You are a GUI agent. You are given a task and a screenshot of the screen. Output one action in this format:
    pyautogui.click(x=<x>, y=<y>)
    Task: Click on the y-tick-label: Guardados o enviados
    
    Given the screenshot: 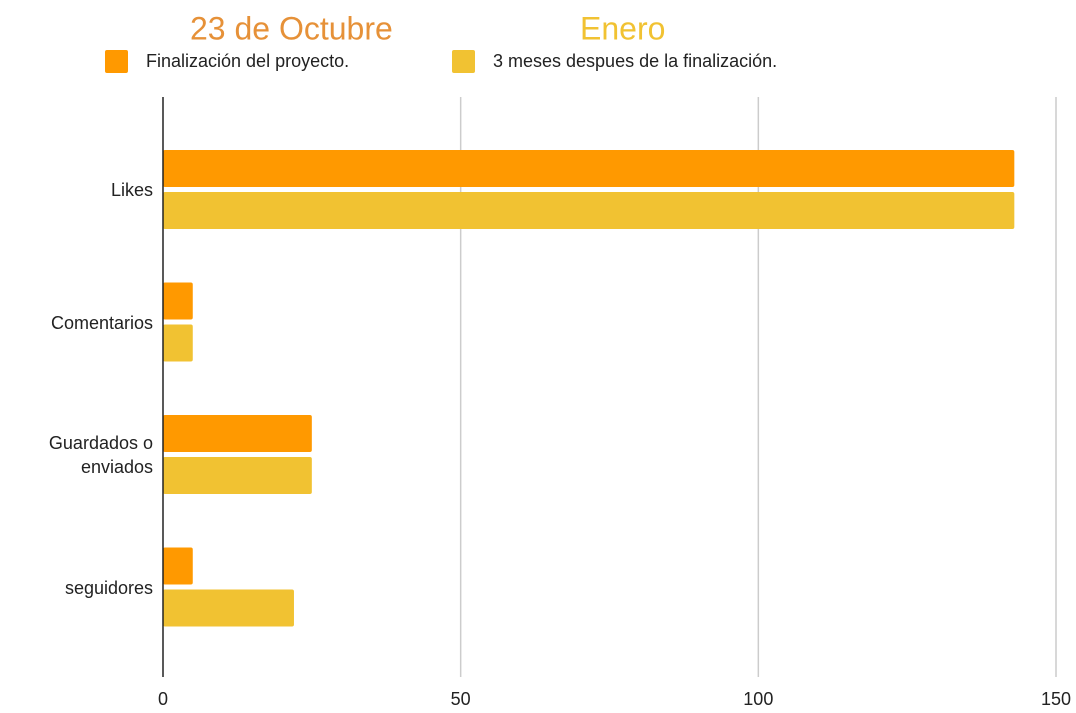 What is the action you would take?
    pyautogui.click(x=100, y=455)
    